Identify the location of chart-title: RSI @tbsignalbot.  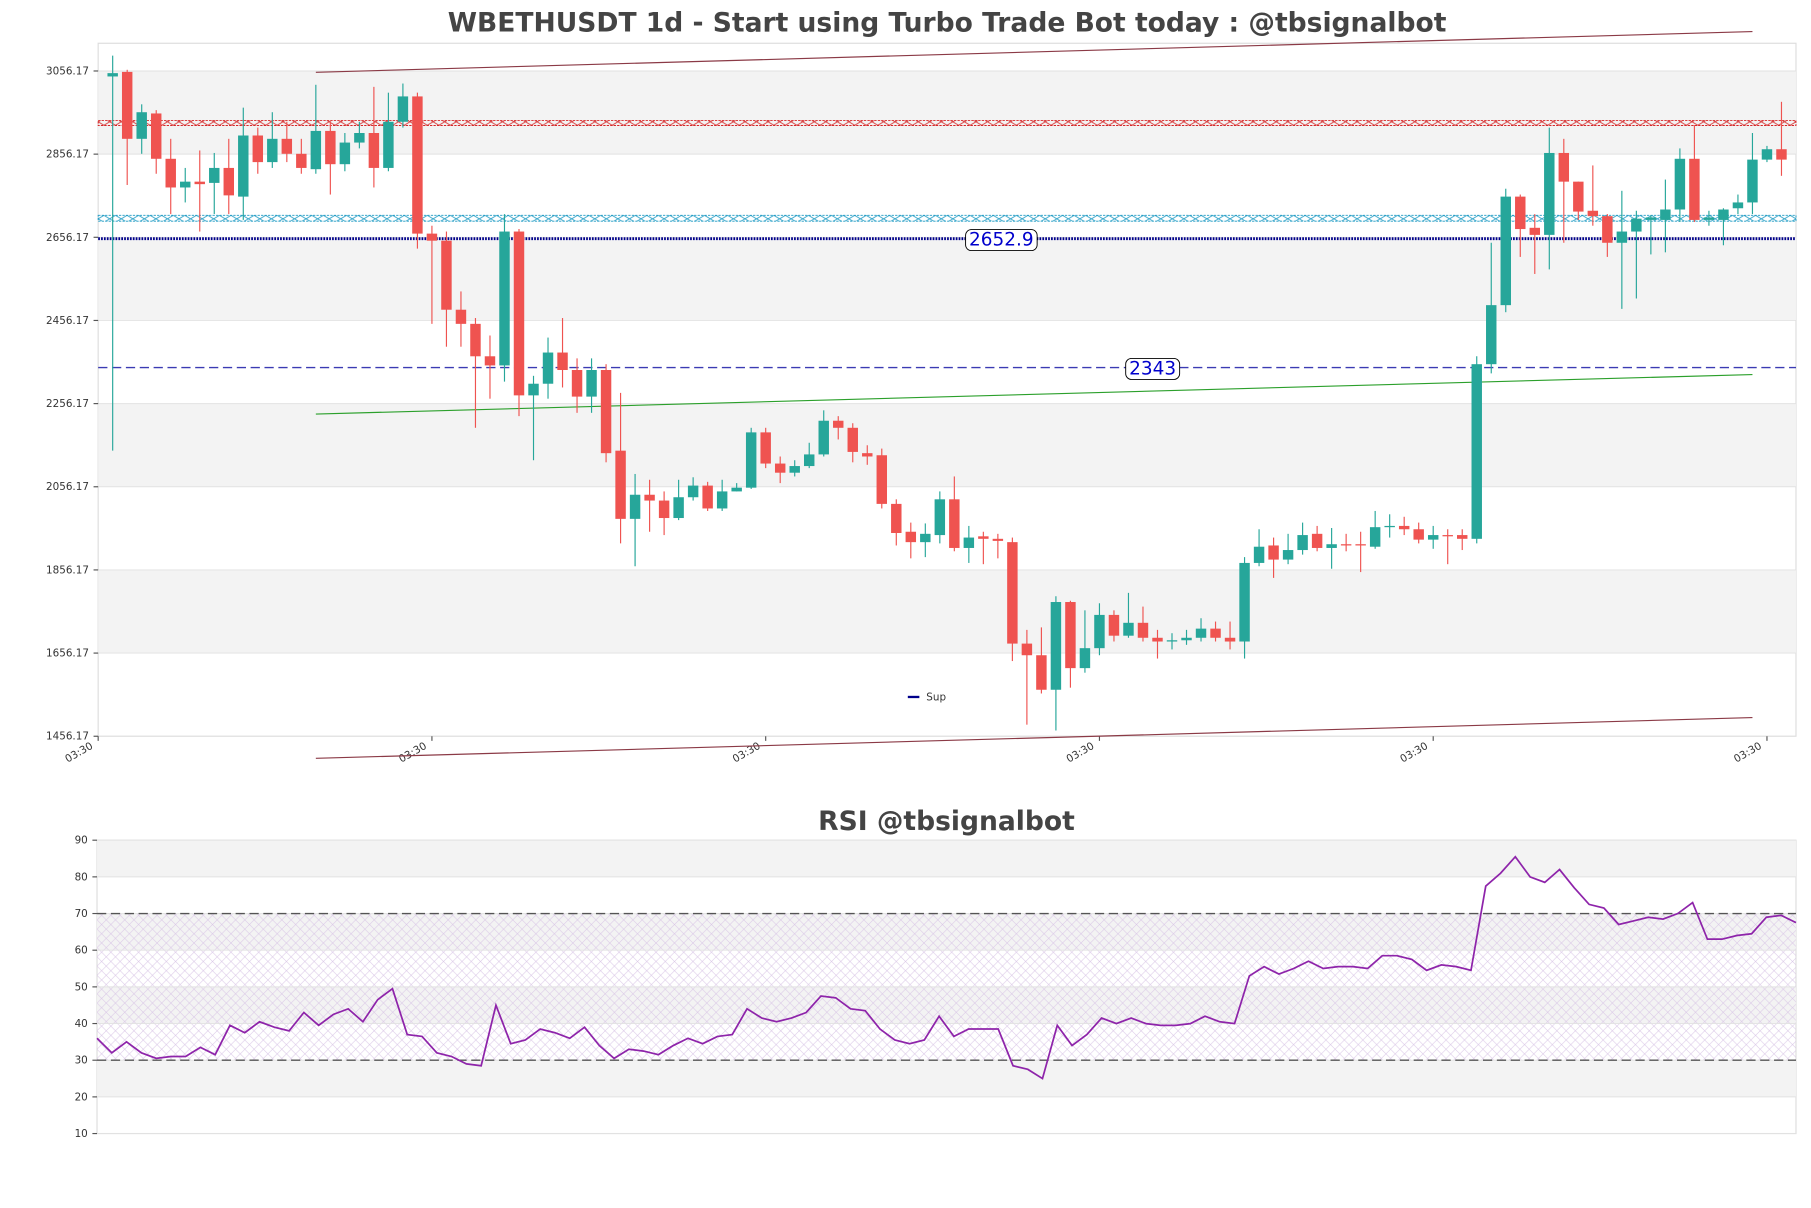
(946, 821).